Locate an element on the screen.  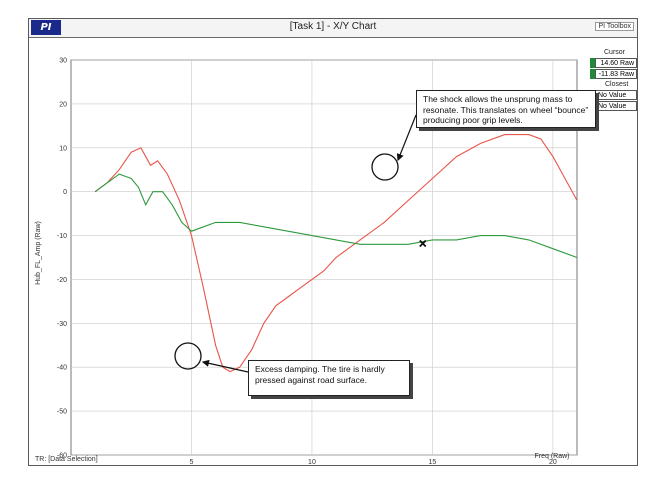
x-axis-label: Freq (Raw) is located at coordinates (551, 456).